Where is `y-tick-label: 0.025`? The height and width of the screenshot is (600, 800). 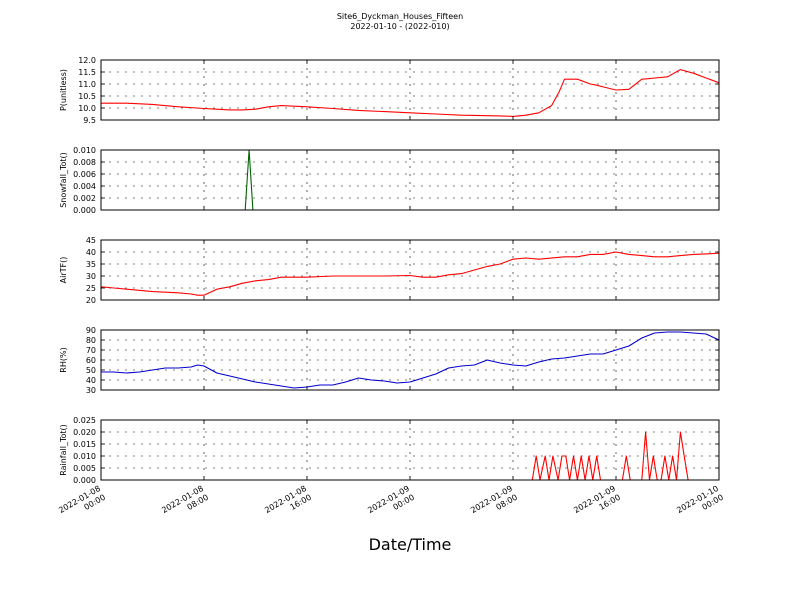
y-tick-label: 0.025 is located at coordinates (84, 420).